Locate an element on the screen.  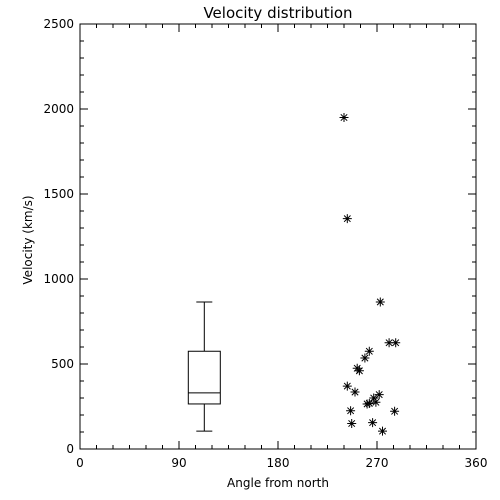
y-tick-label: 2000 is located at coordinates (58, 109).